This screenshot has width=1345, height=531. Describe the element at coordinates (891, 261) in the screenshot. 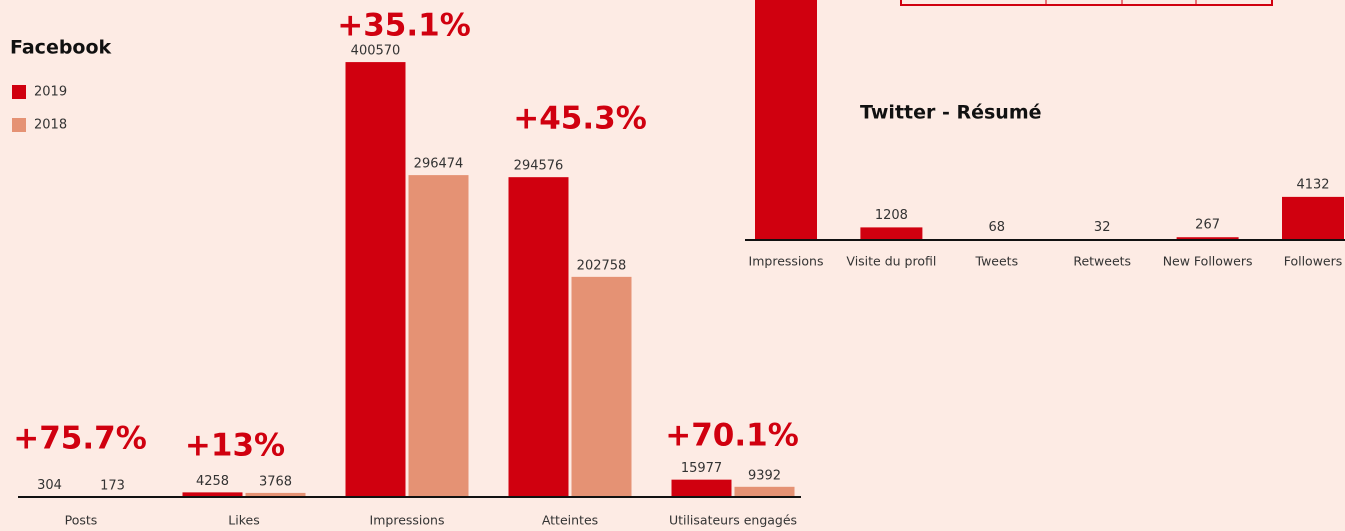

I see `x-tick-label: Visite du profil` at that location.